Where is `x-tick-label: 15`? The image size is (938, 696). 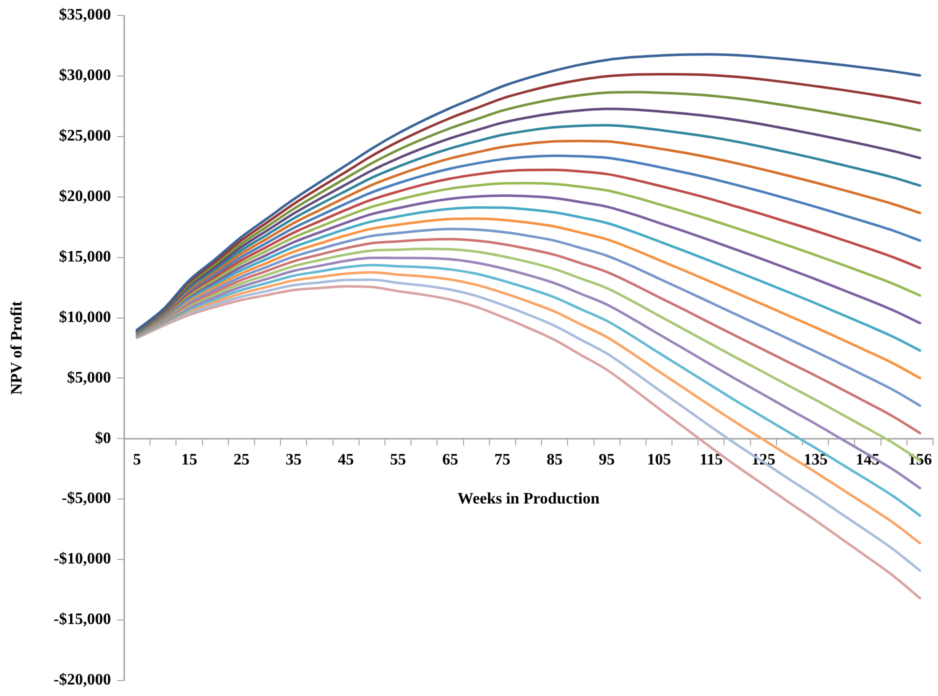
x-tick-label: 15 is located at coordinates (189, 459).